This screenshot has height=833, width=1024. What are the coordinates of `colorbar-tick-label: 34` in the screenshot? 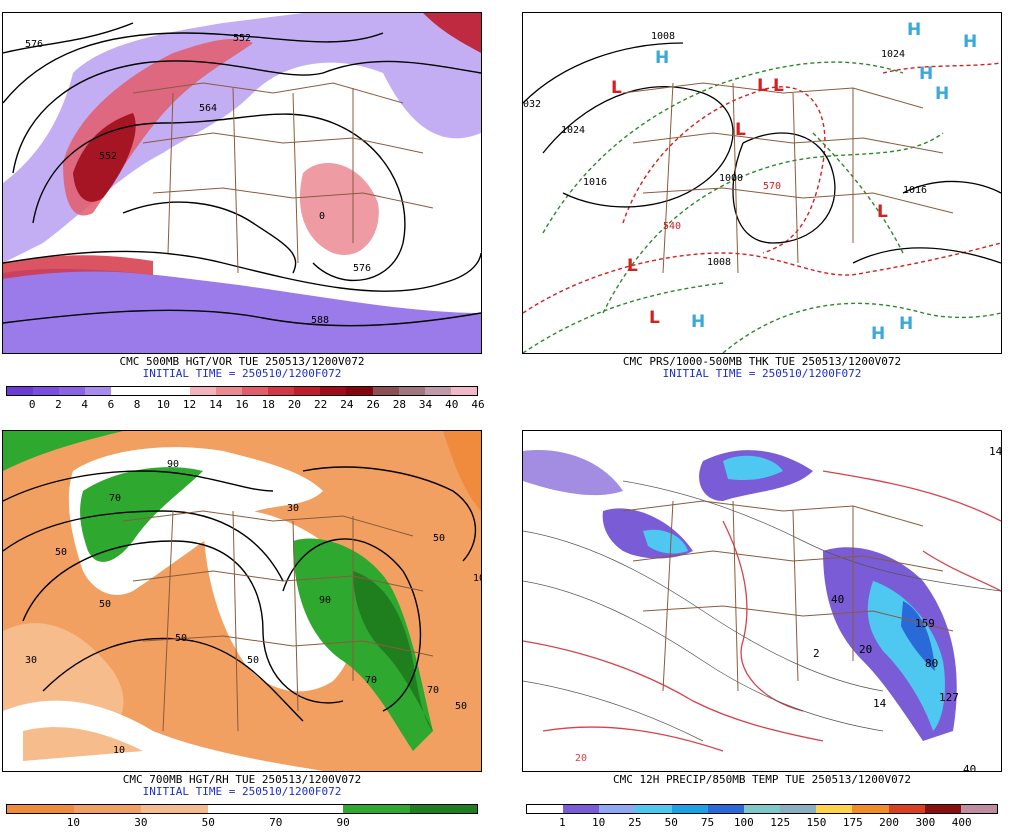 It's located at (425, 404).